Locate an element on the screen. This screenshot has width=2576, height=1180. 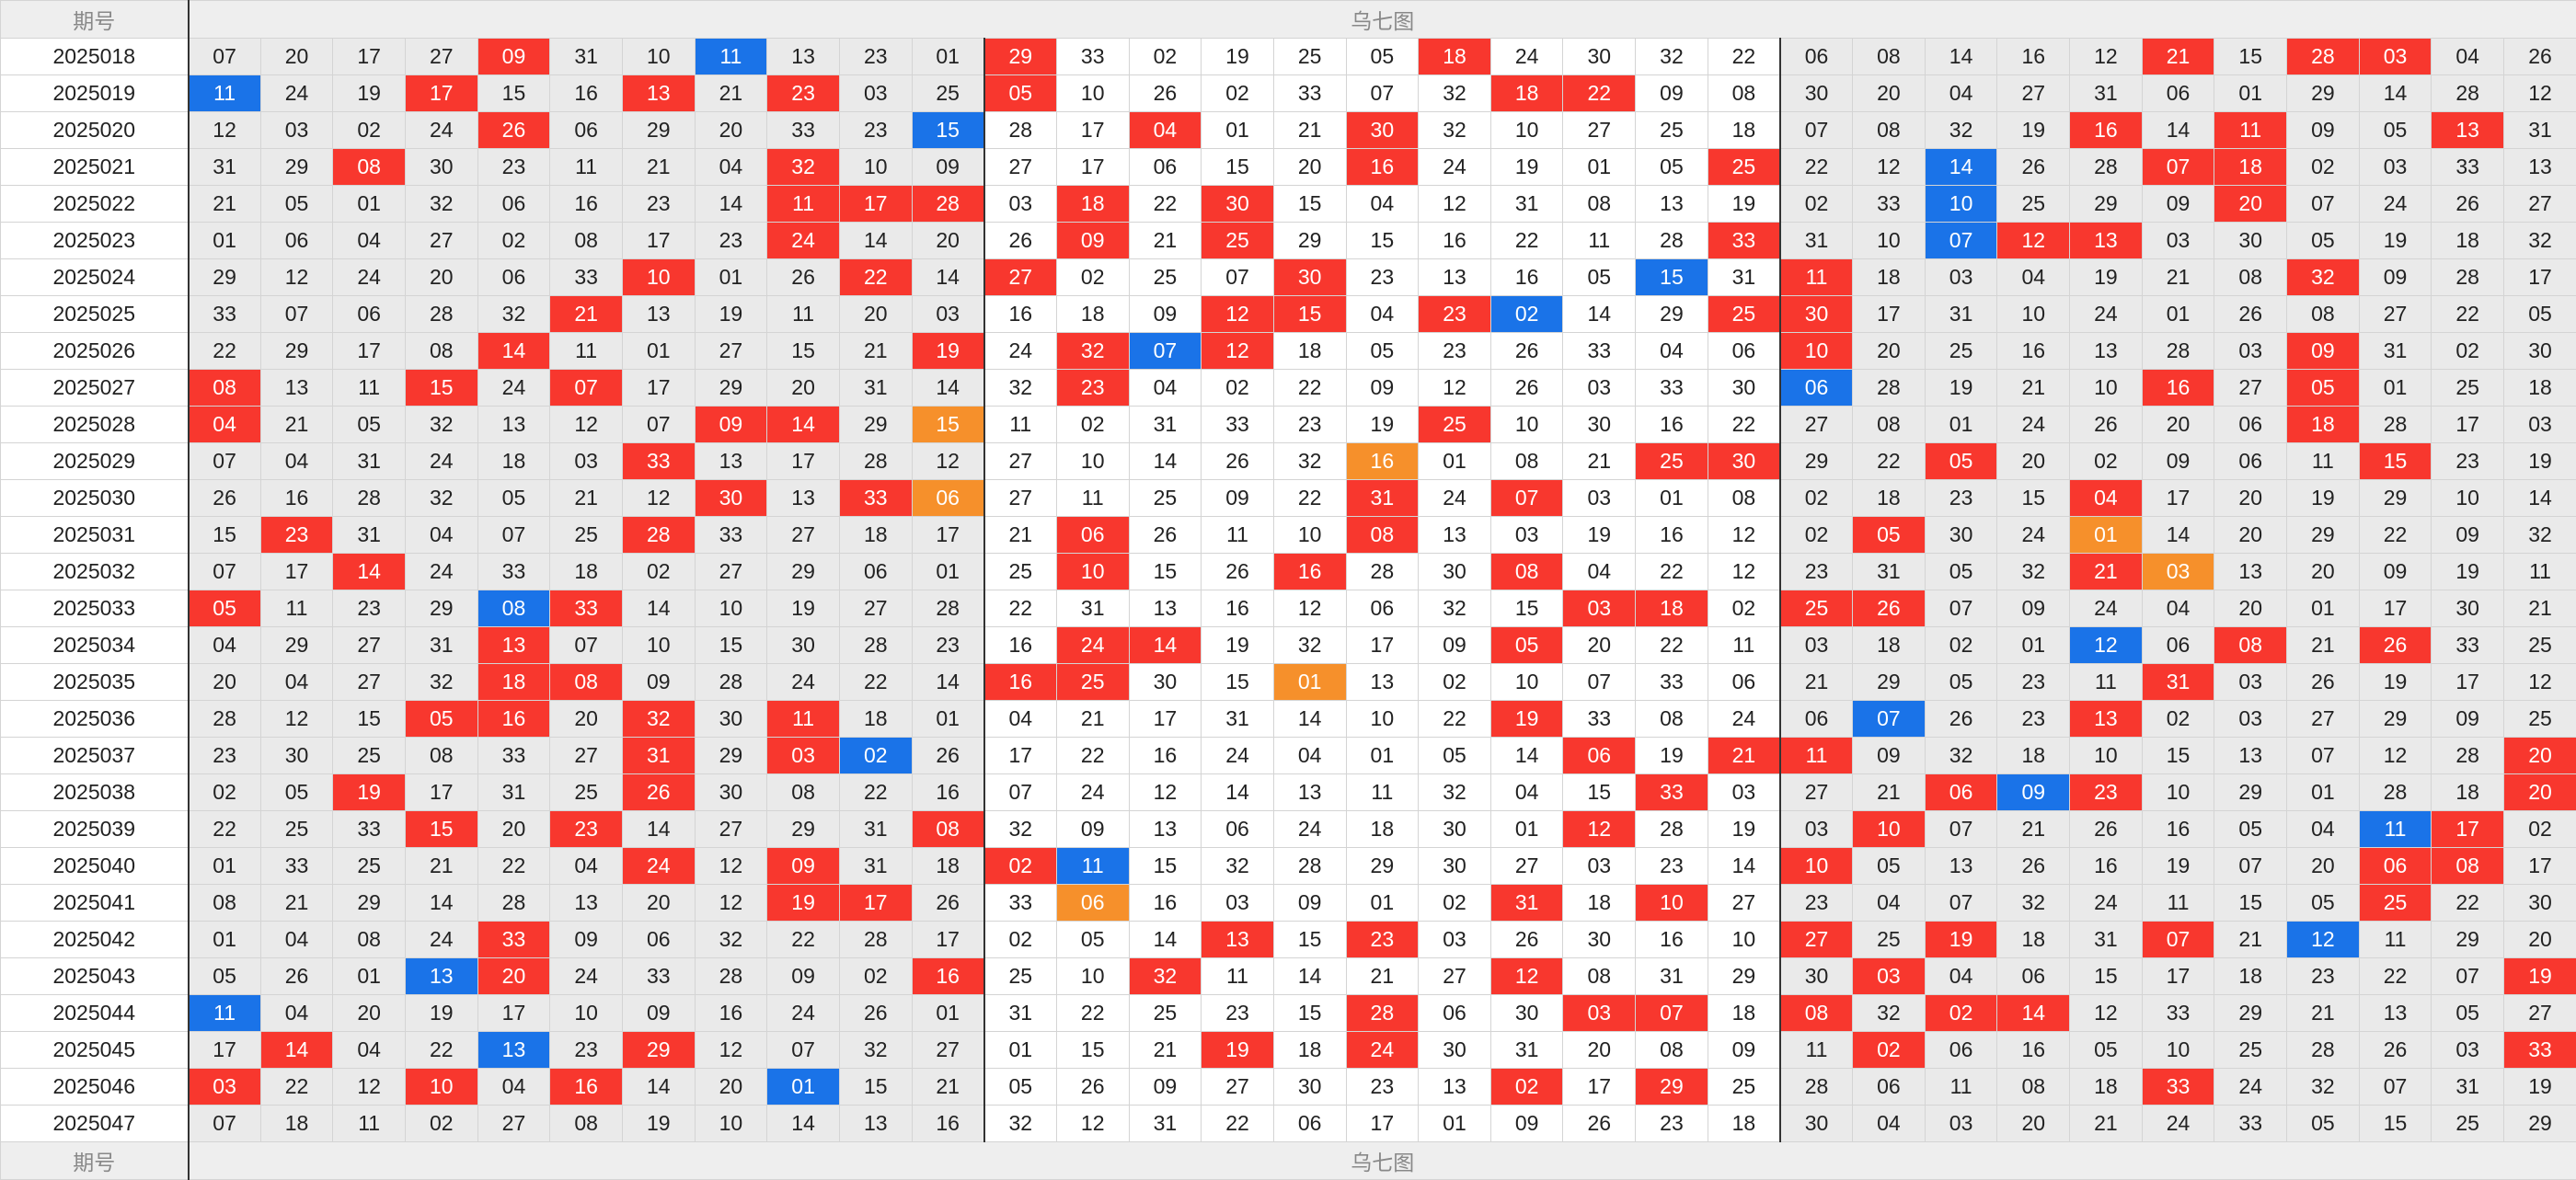
period-cell: 2025045 is located at coordinates (95, 1050).